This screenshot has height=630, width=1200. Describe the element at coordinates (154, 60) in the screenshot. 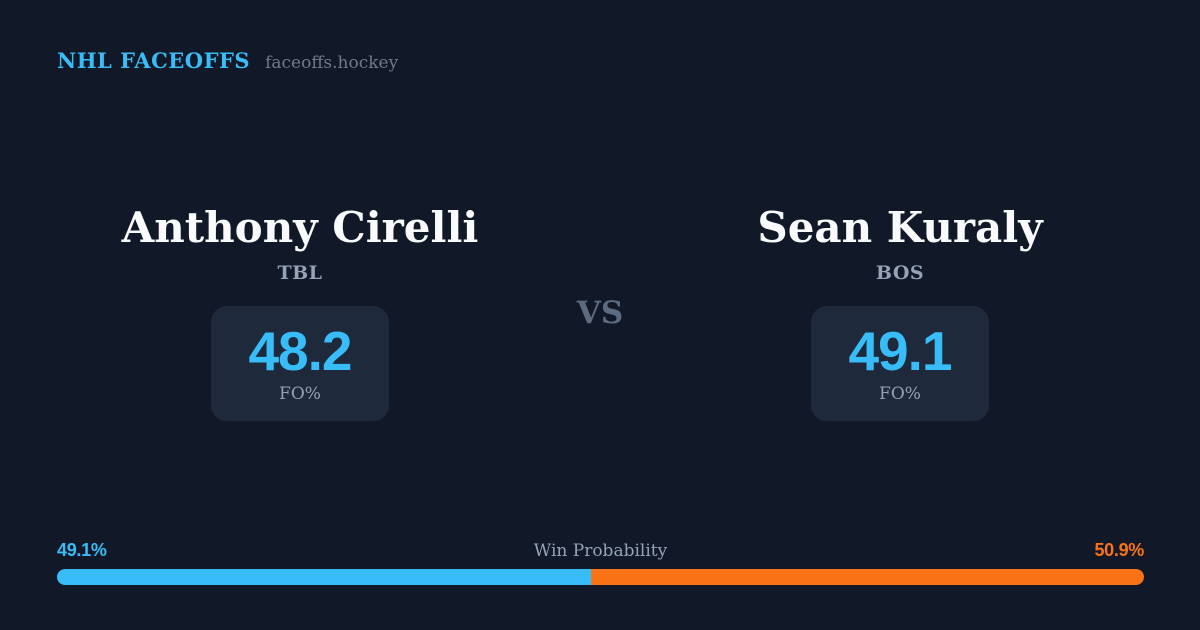

I see `brand-title: NHL FACEOFFS` at that location.